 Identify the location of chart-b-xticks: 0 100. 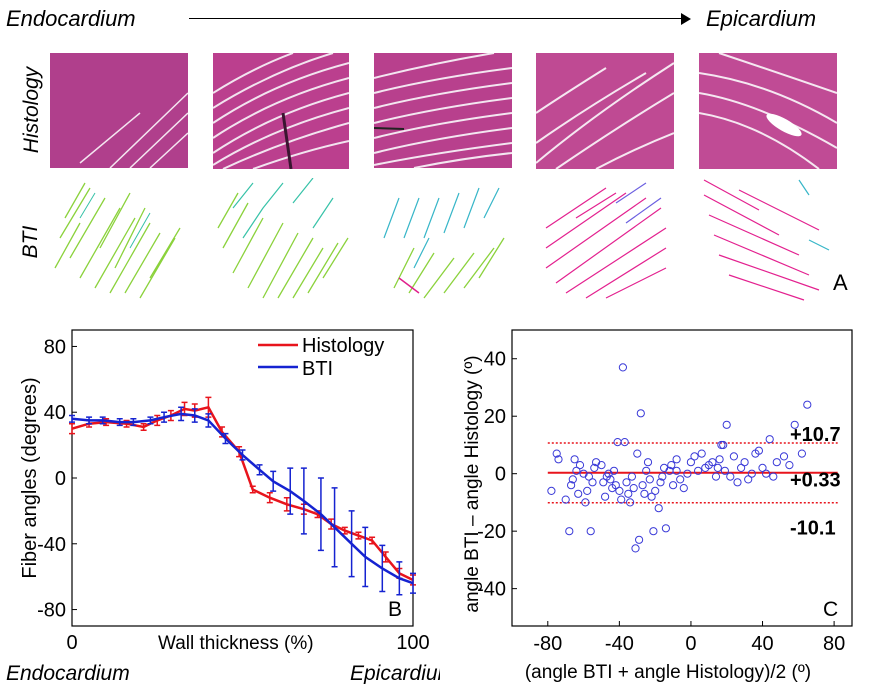
(247, 643).